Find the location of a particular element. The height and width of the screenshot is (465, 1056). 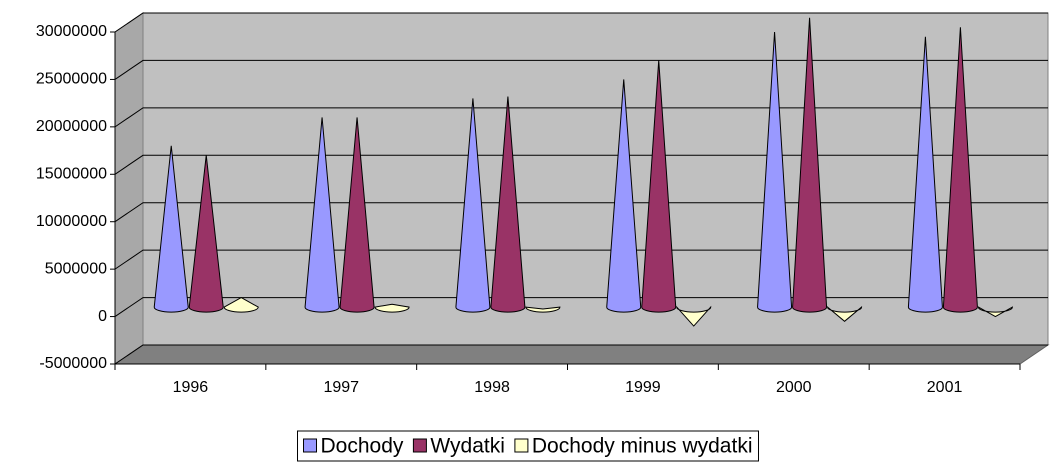

x-tick-label: 2000 is located at coordinates (794, 387).